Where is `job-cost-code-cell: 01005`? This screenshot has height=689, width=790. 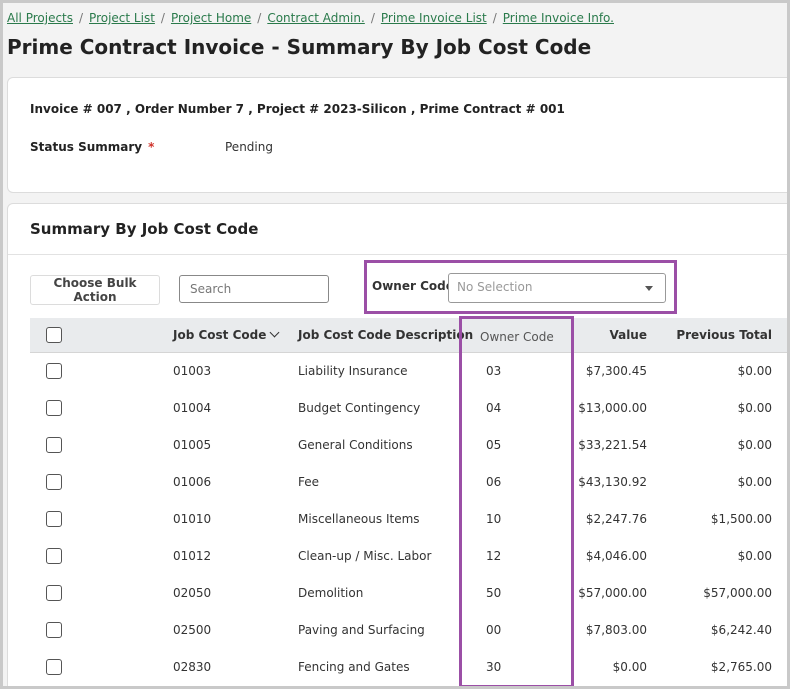 job-cost-code-cell: 01005 is located at coordinates (192, 445).